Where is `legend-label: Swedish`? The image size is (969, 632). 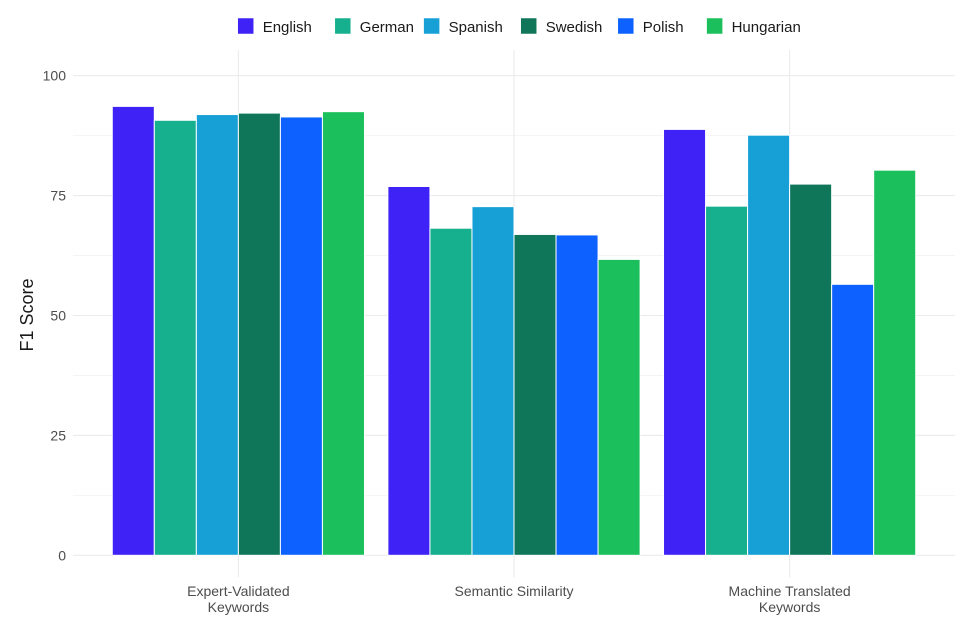
legend-label: Swedish is located at coordinates (574, 27).